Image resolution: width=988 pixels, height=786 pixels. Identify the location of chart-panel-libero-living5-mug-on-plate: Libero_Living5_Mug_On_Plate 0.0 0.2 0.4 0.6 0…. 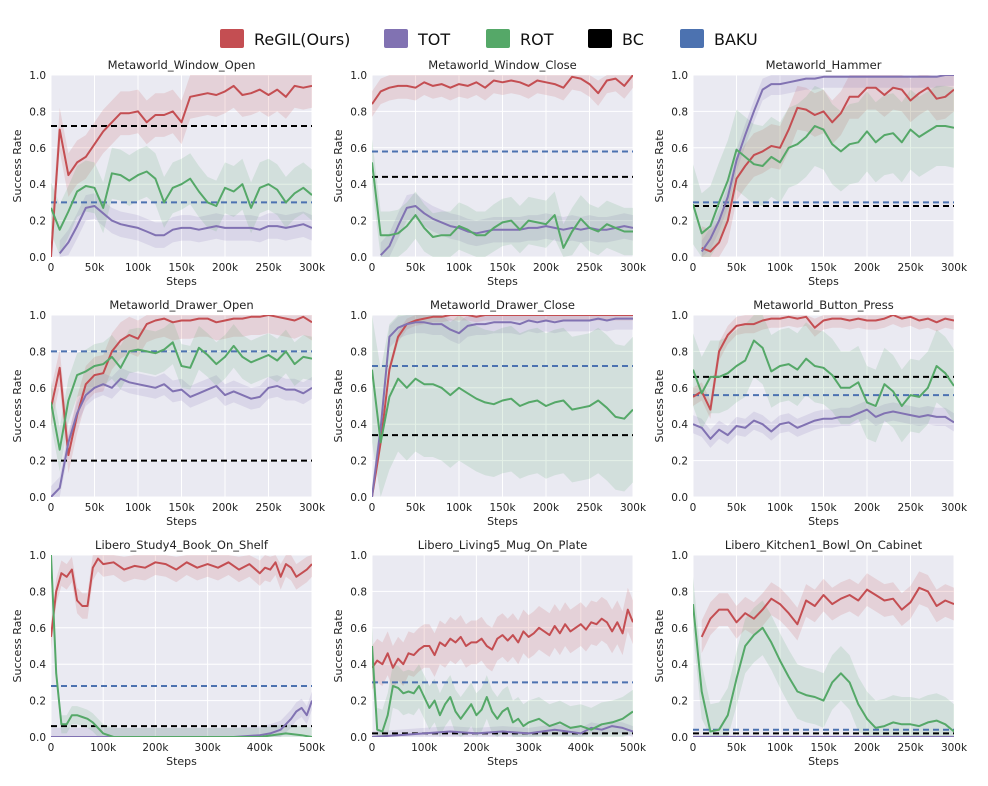
(489, 653).